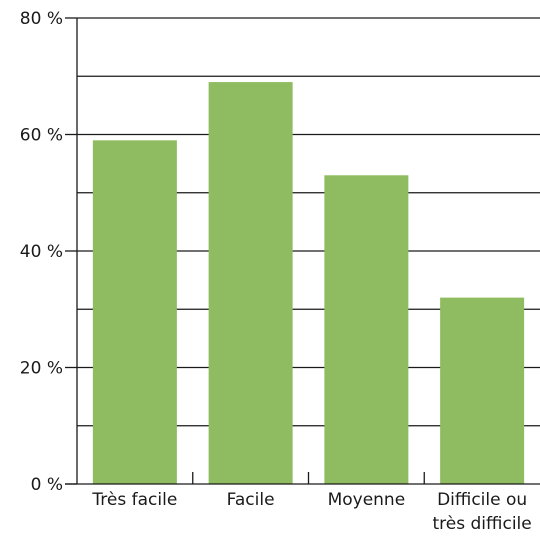  Describe the element at coordinates (41, 136) in the screenshot. I see `y-tick-label: 60 %` at that location.